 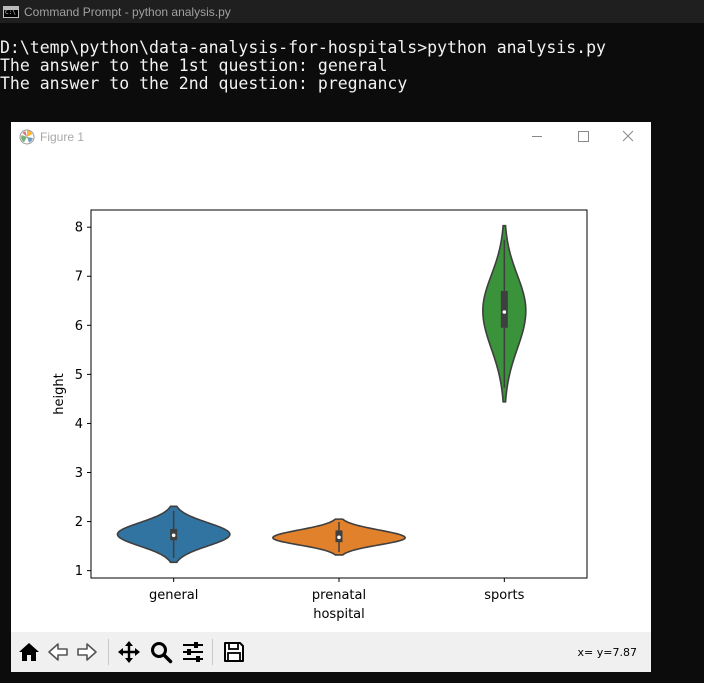 I want to click on matplotlib-logo-icon, so click(x=27, y=137).